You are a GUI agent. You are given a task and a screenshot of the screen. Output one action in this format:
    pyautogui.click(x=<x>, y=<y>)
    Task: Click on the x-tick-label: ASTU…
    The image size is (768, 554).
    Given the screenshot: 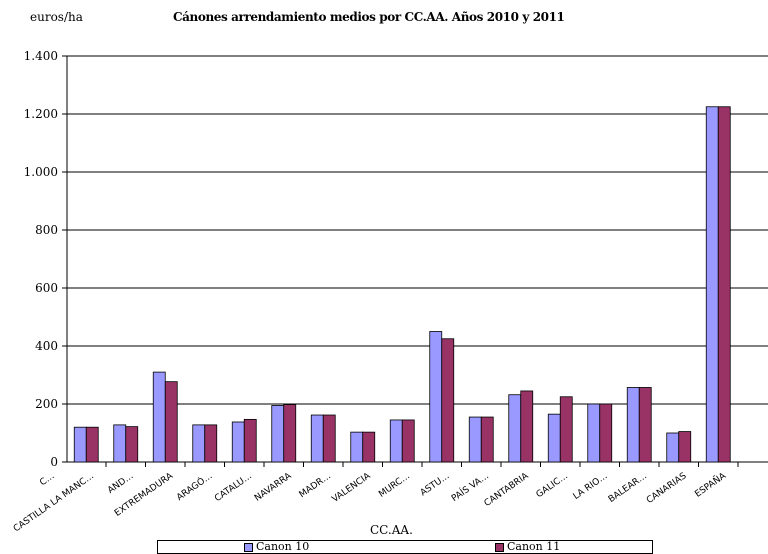 What is the action you would take?
    pyautogui.click(x=435, y=484)
    